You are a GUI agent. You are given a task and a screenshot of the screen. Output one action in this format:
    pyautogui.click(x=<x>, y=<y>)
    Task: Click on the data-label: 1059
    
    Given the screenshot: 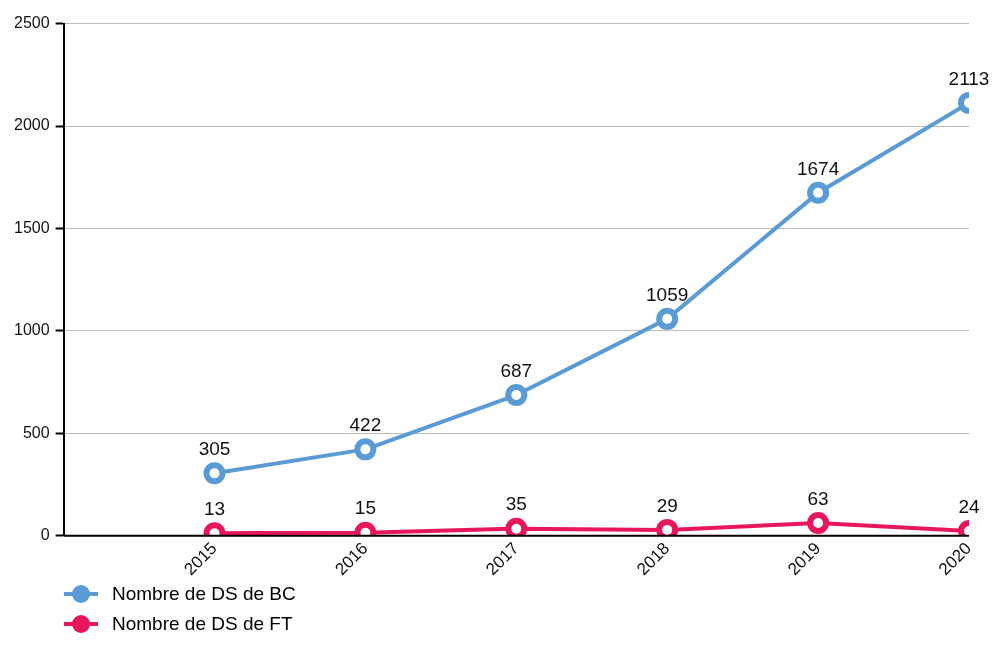 What is the action you would take?
    pyautogui.click(x=667, y=294)
    